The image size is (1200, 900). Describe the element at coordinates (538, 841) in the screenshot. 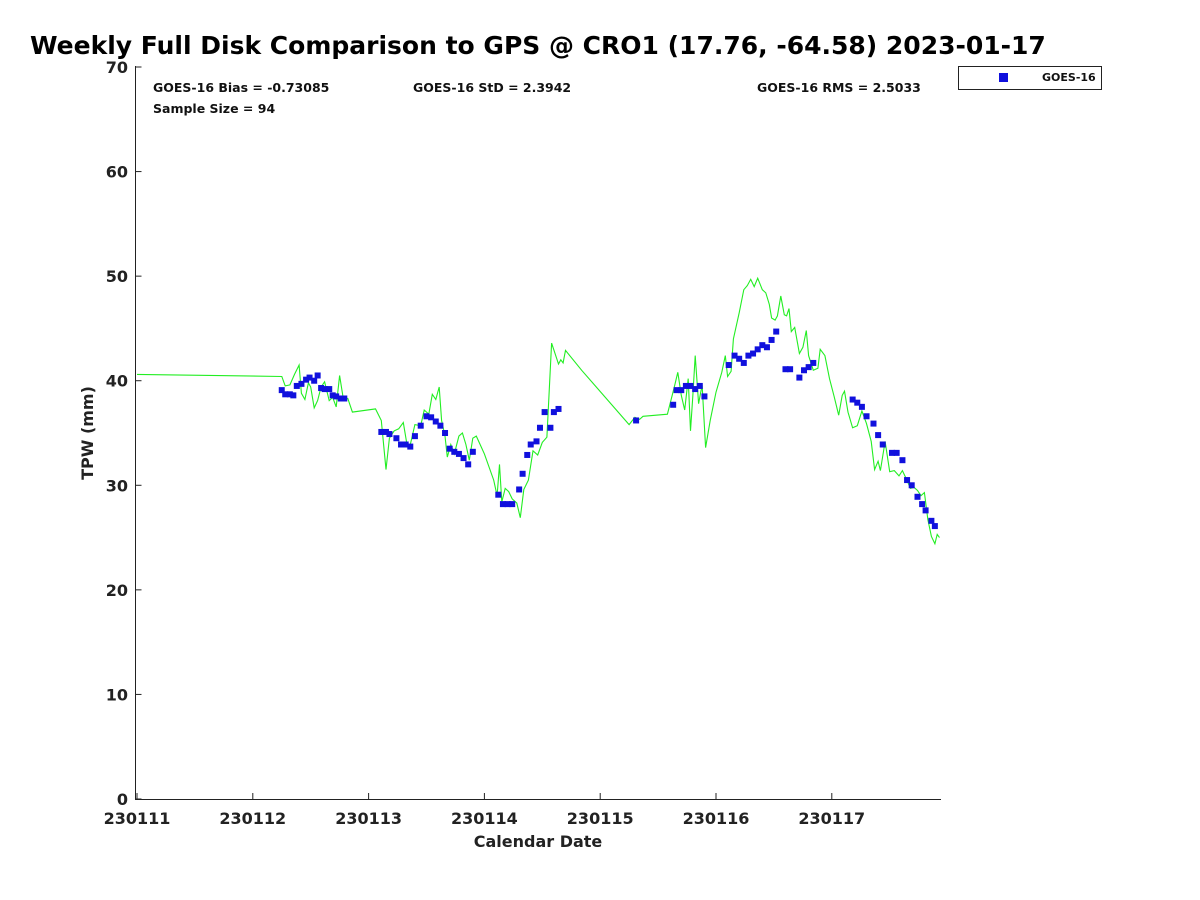

I see `x-axis-label: Calendar Date` at that location.